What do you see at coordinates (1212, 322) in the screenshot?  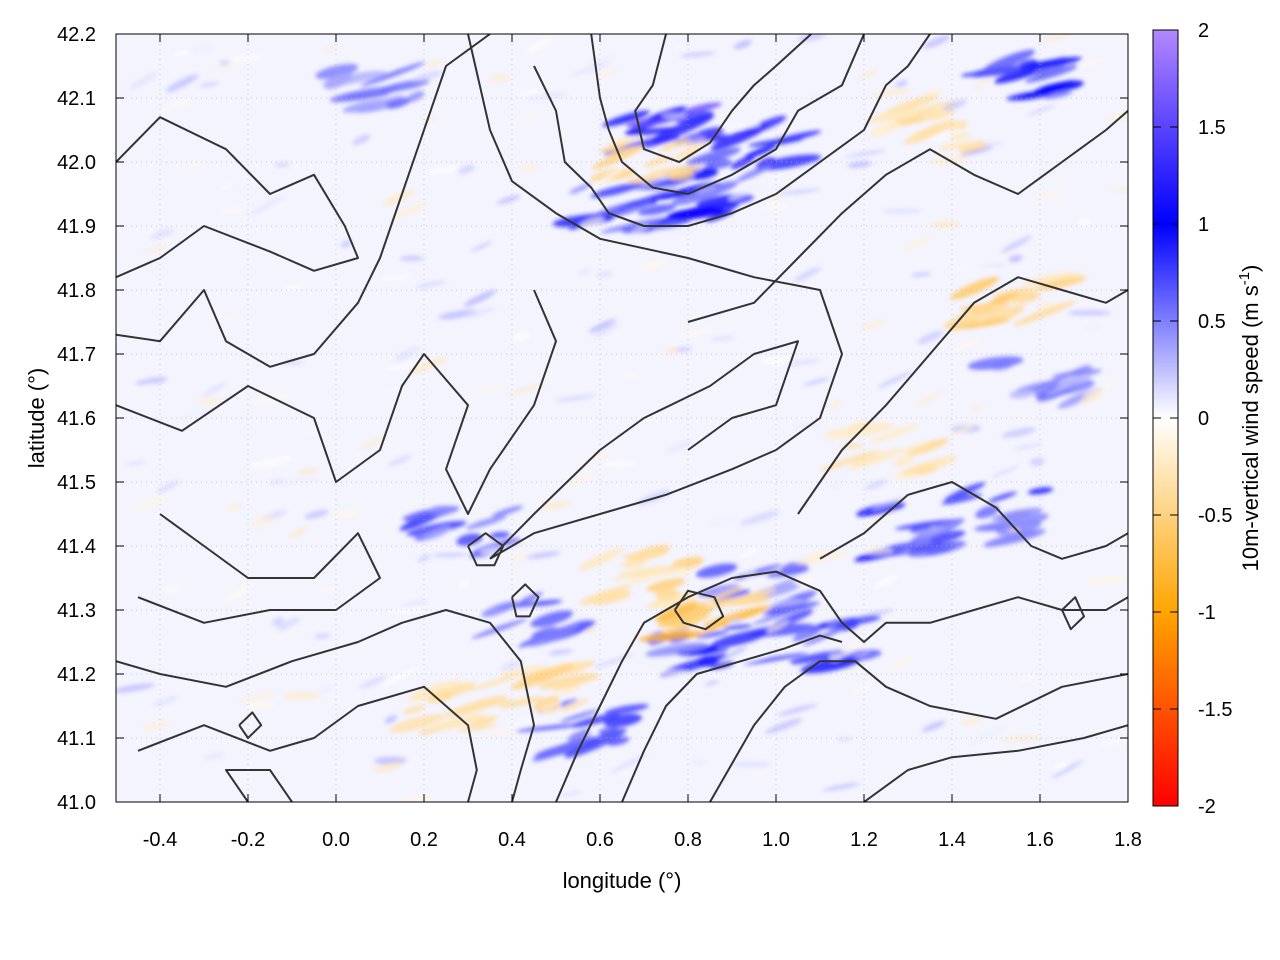 I see `colorbar-tick-label: 0.5` at bounding box center [1212, 322].